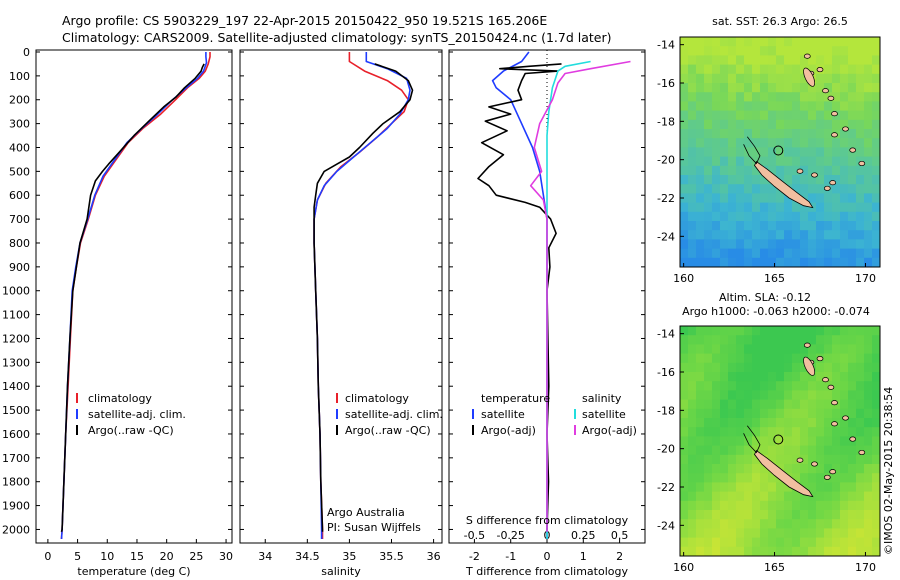 This screenshot has height=580, width=900. I want to click on x-tick-label: 0, so click(547, 556).